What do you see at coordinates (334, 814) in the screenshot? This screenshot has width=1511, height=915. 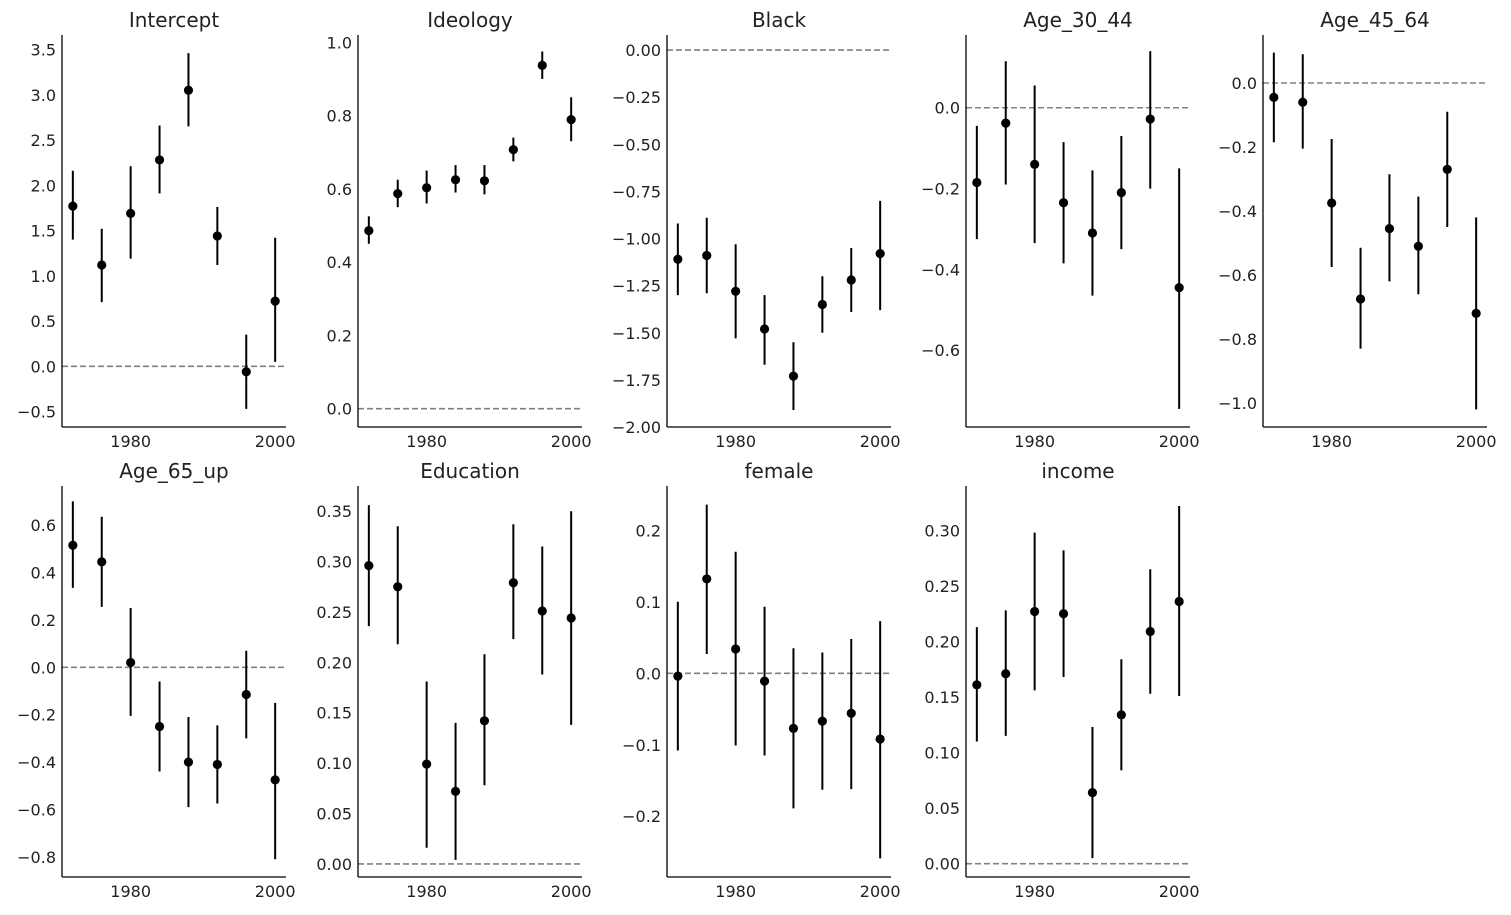 I see `y-tick-label: 0.05` at bounding box center [334, 814].